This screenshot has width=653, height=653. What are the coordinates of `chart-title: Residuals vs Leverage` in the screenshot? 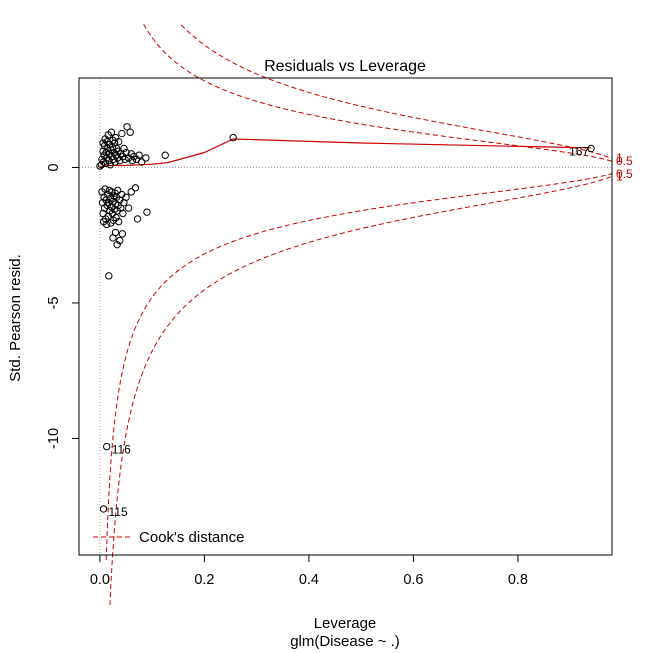 It's located at (345, 66).